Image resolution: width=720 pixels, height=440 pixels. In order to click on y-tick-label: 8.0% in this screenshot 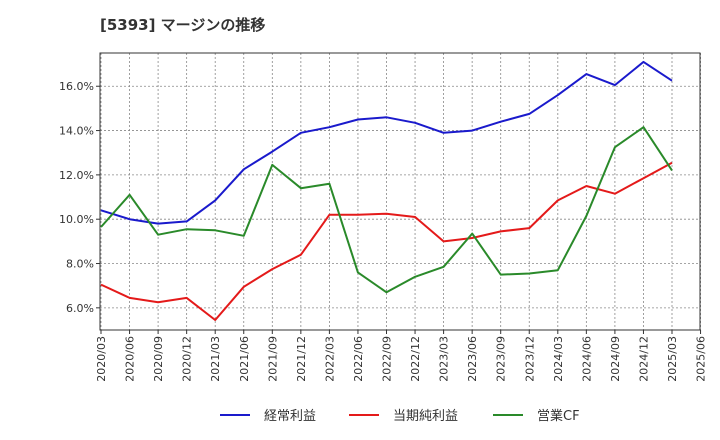, I will do `click(80, 264)`.